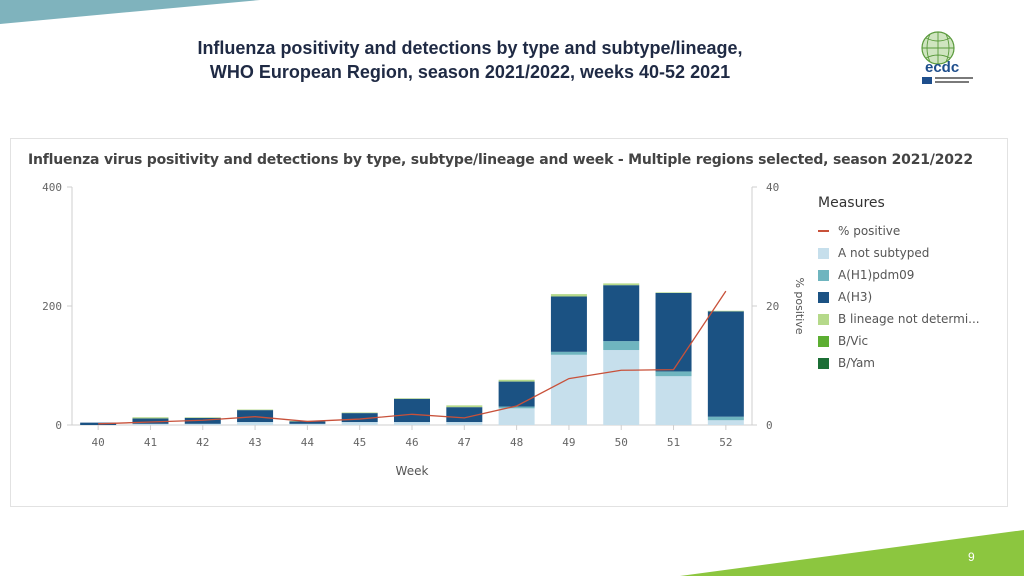 This screenshot has height=576, width=1024. I want to click on x-tick-label: 41, so click(150, 442).